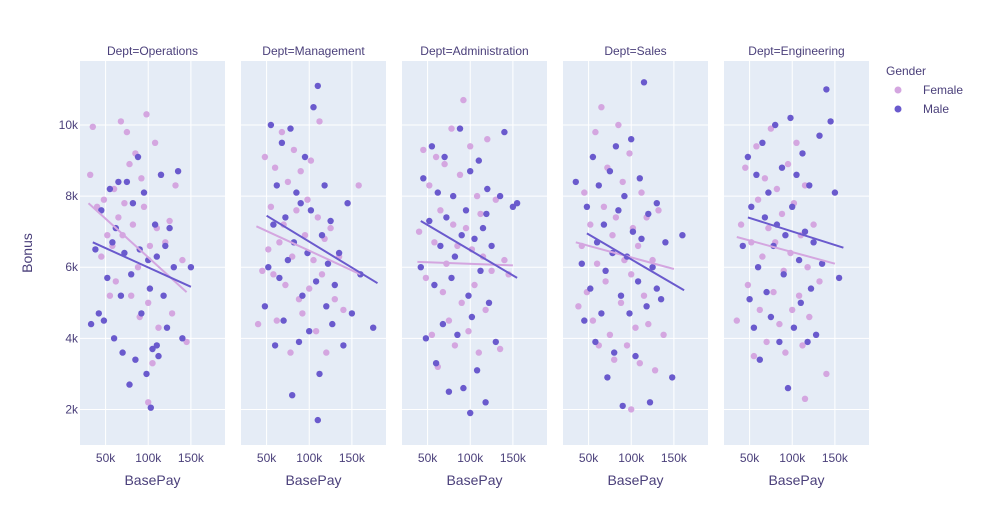 Image resolution: width=985 pixels, height=530 pixels. What do you see at coordinates (929, 90) in the screenshot?
I see `legend-item-female: Female` at bounding box center [929, 90].